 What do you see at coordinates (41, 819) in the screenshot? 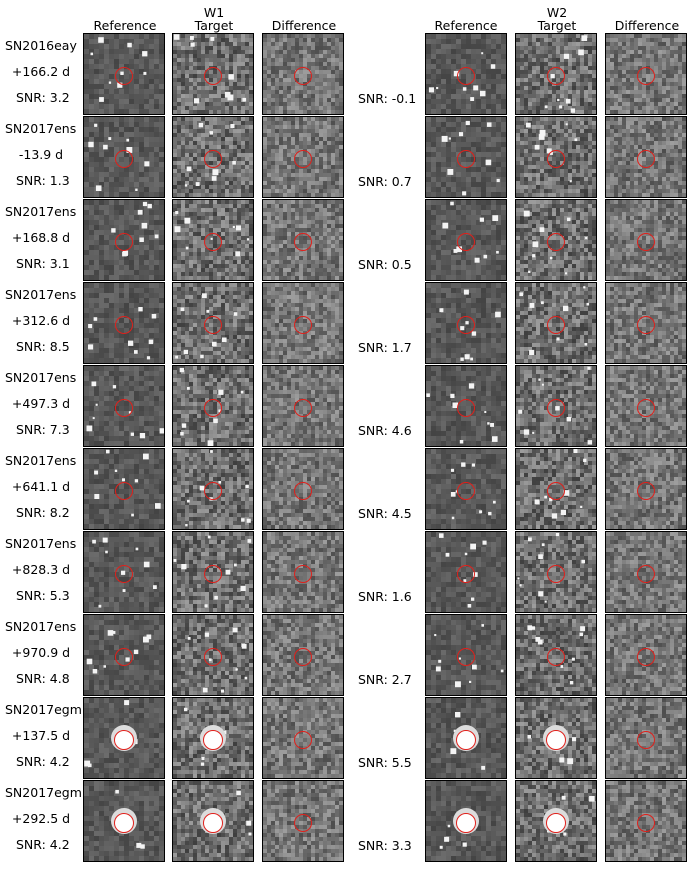
I see `sn-phase: +292.5 d` at bounding box center [41, 819].